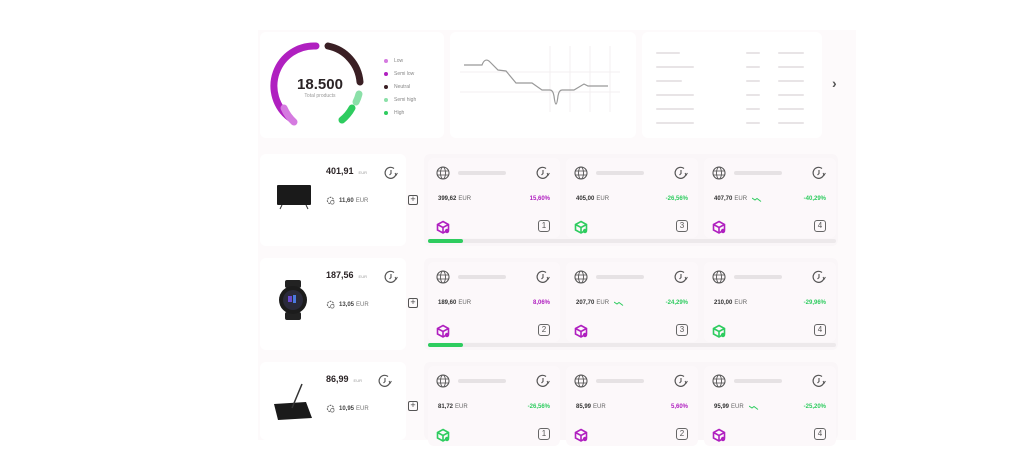 The image size is (1026, 466). I want to click on legend-label: Semi high, so click(405, 99).